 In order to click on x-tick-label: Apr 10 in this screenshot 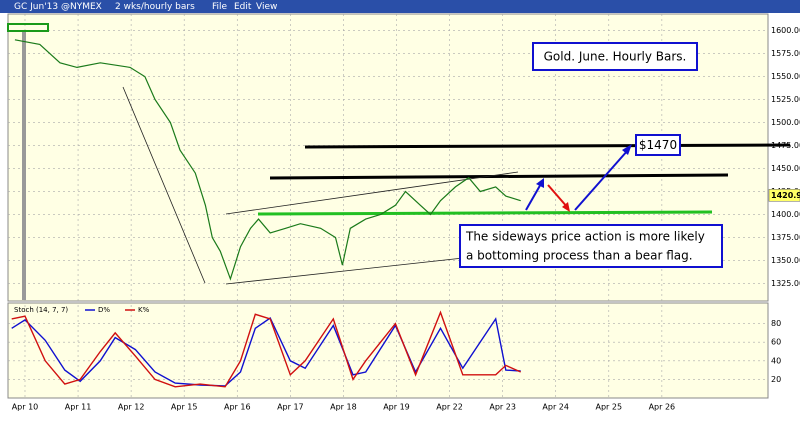, I will do `click(25, 407)`.